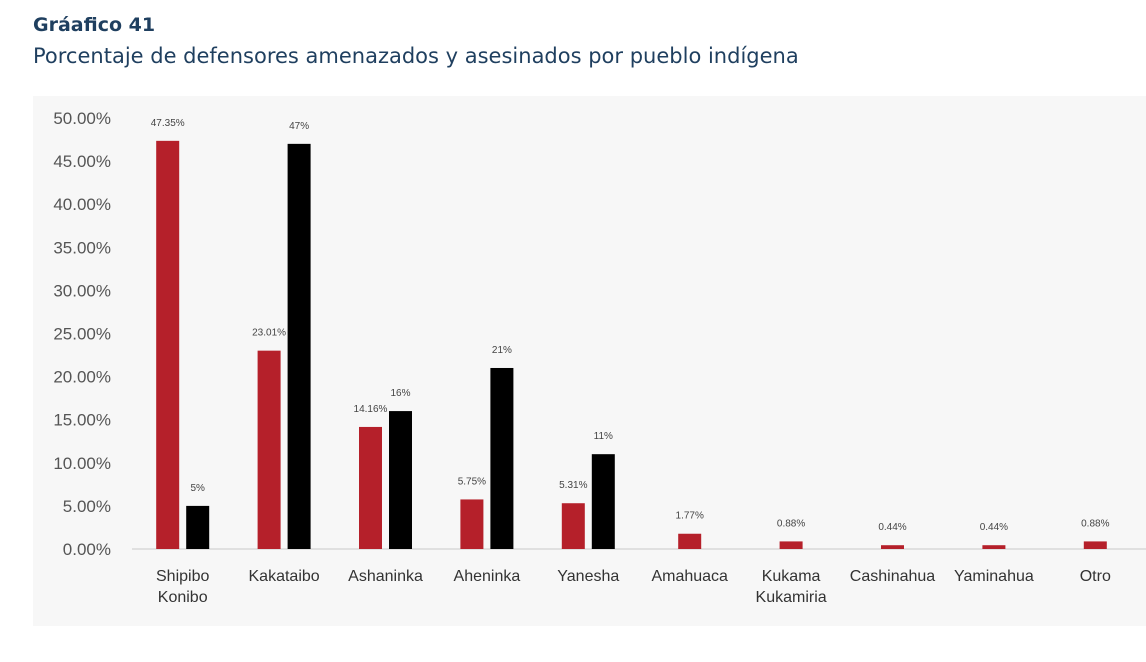  I want to click on data-label: 16%, so click(400, 393).